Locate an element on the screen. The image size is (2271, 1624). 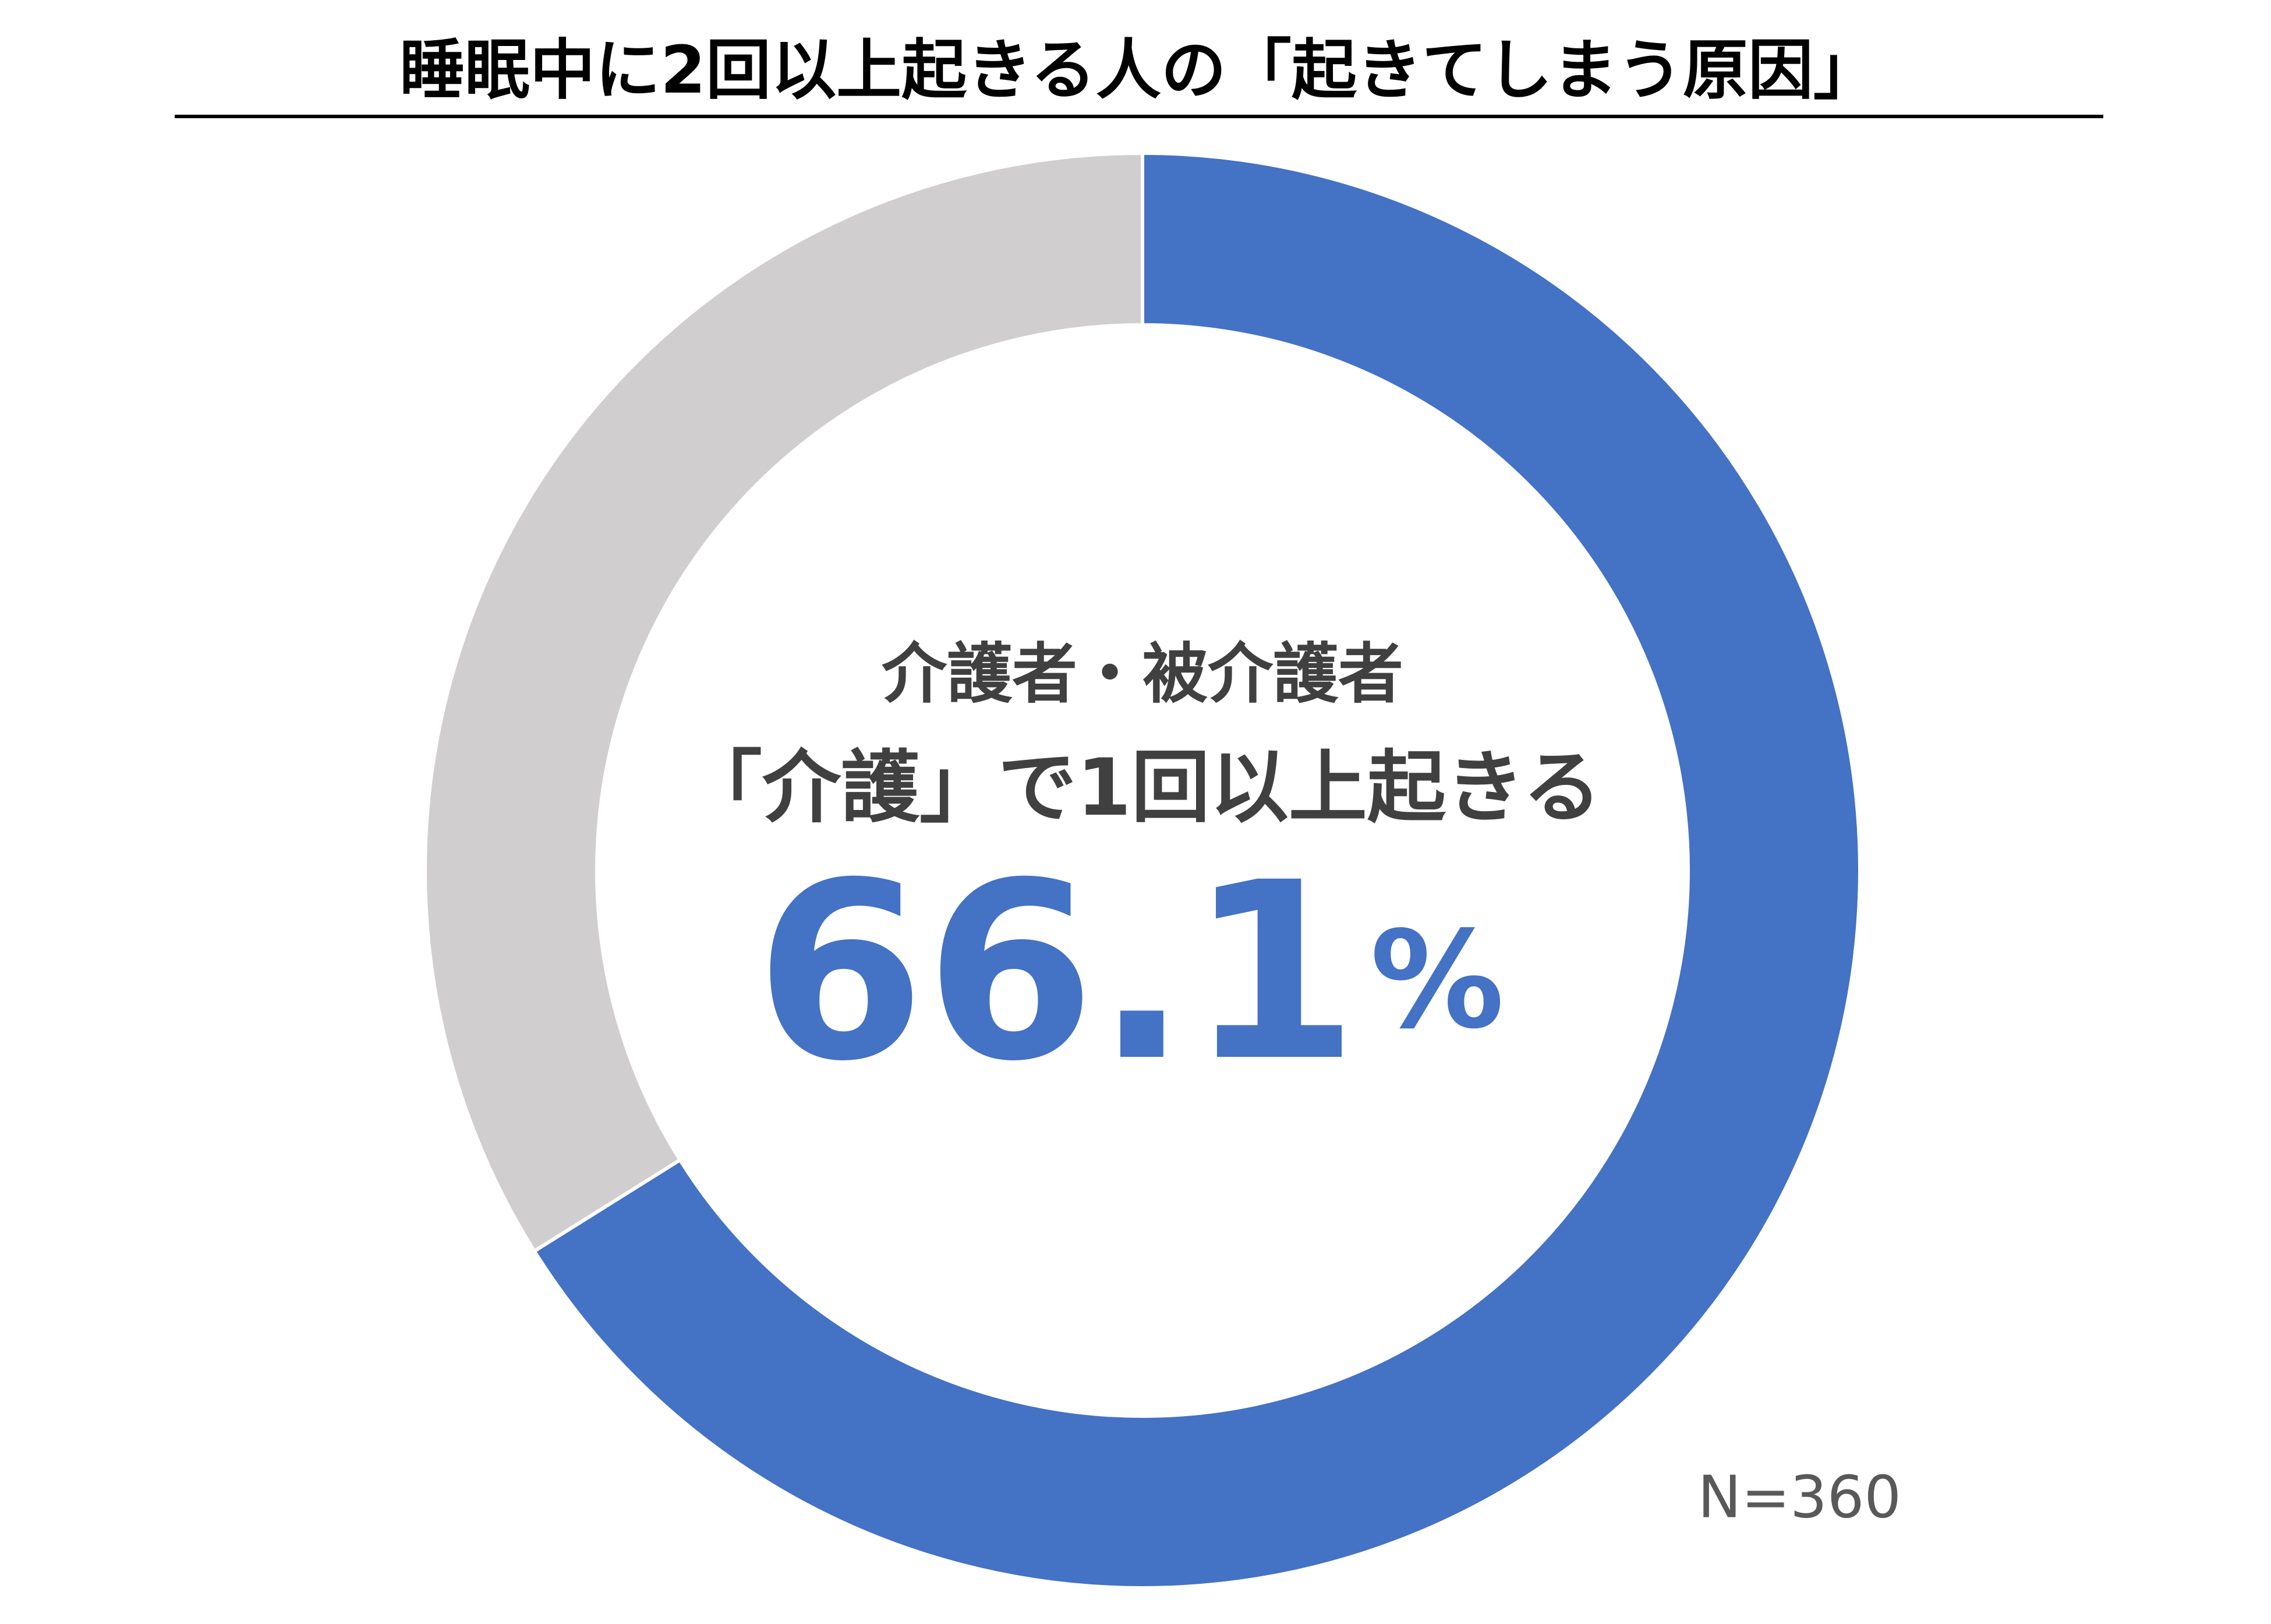
center-text: 「介護」で1回以上起きる is located at coordinates (1142, 787).